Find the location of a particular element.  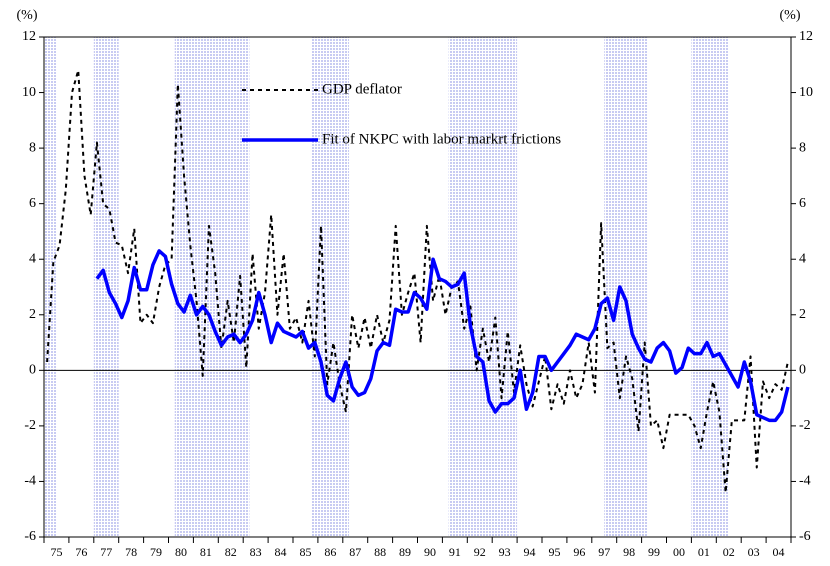

x-tick-label: 77 is located at coordinates (106, 552).